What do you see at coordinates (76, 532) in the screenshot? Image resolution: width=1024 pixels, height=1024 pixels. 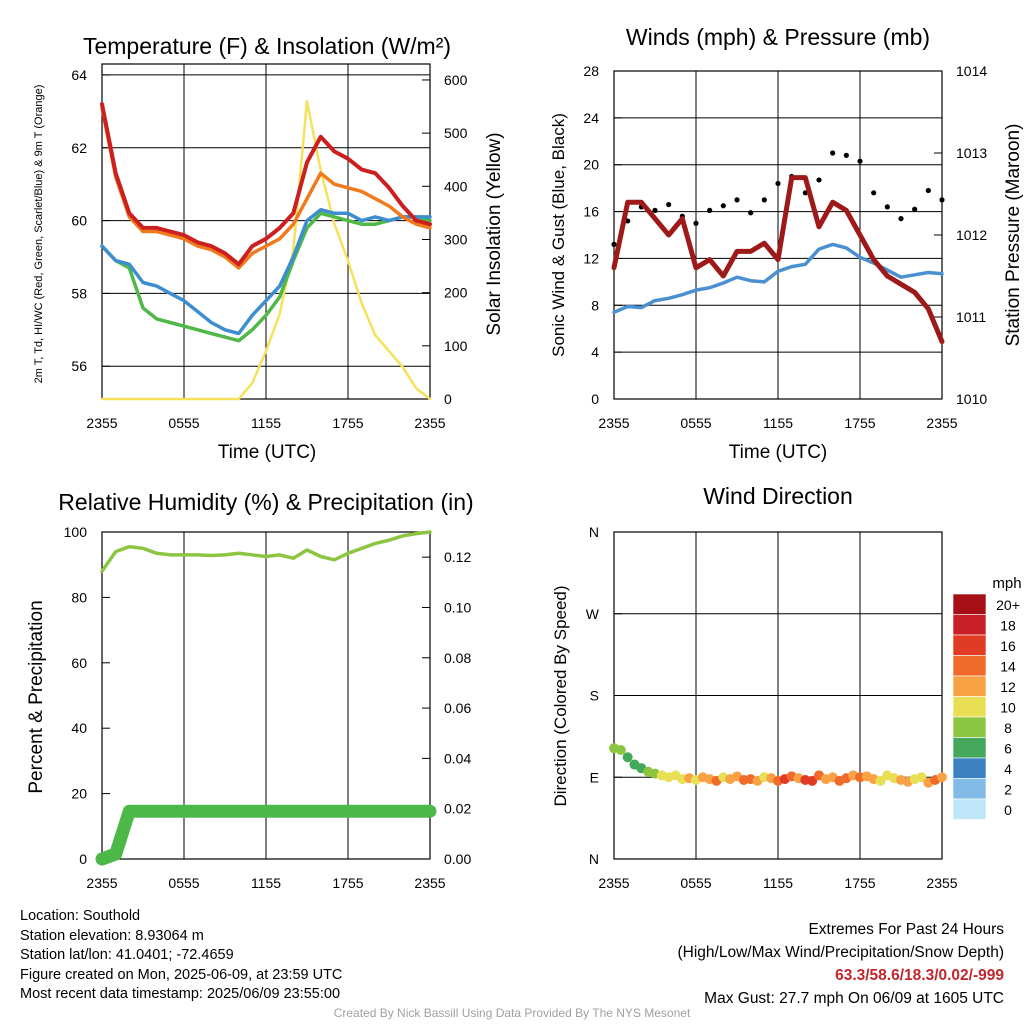 I see `y-tick-label: 100` at bounding box center [76, 532].